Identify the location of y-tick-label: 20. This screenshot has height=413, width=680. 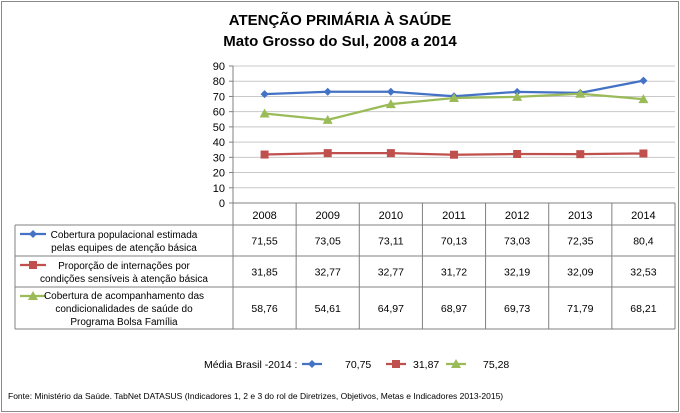
(219, 174).